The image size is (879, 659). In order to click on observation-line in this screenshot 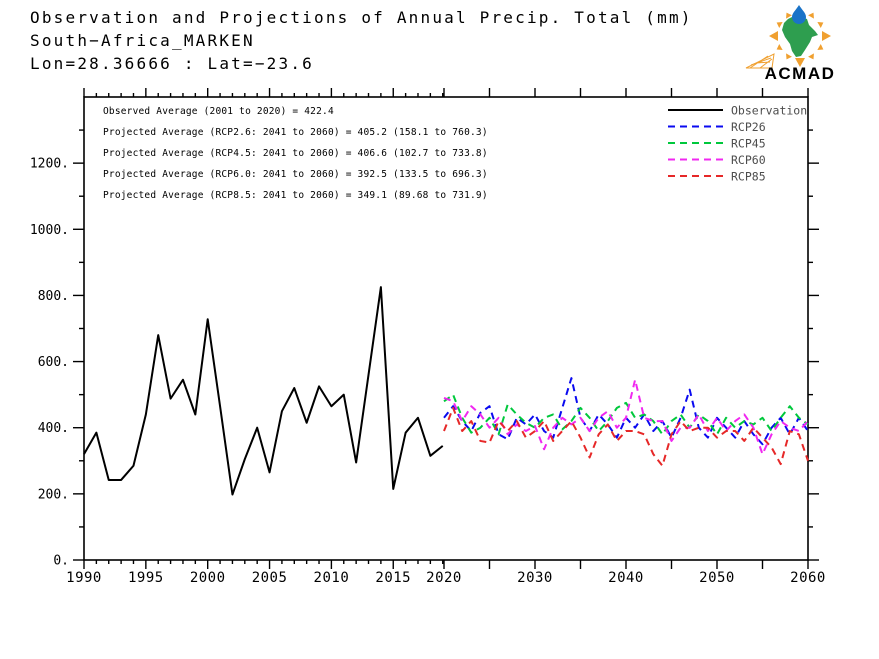, I will do `click(263, 391)`.